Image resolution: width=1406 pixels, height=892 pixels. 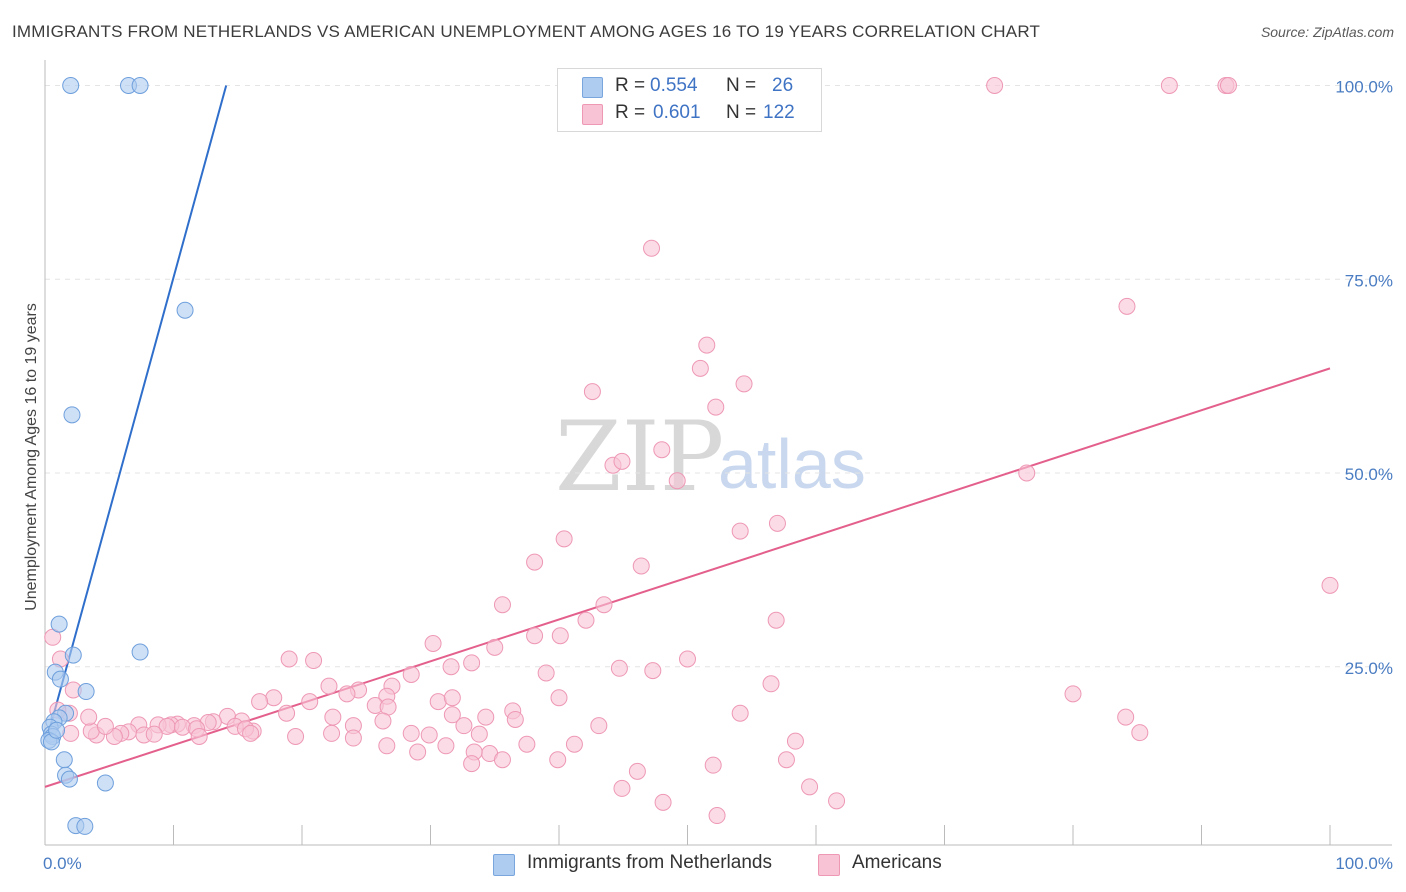 I want to click on legend-swatch-americans, so click(x=592, y=114).